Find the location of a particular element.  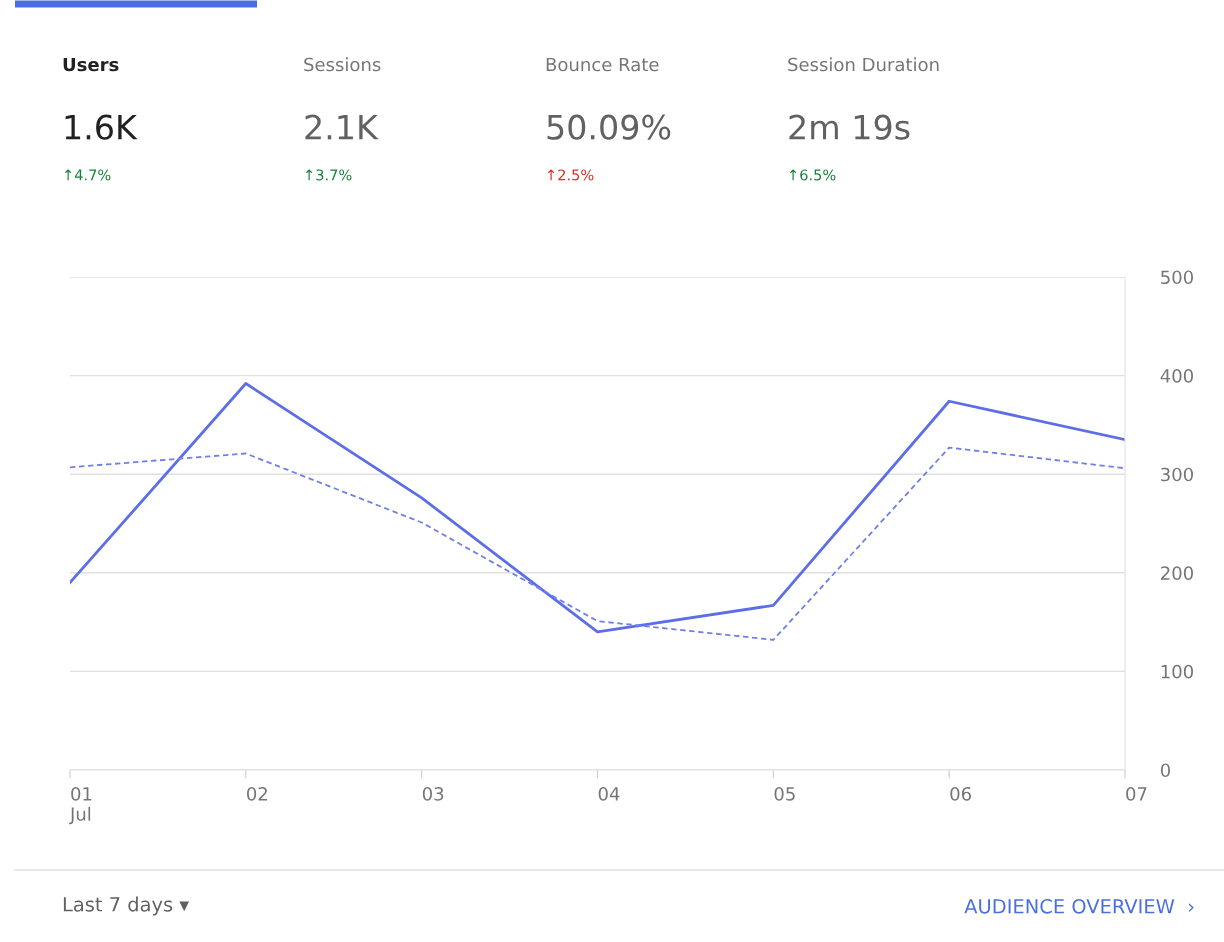

text: 1.6K is located at coordinates (101, 127).